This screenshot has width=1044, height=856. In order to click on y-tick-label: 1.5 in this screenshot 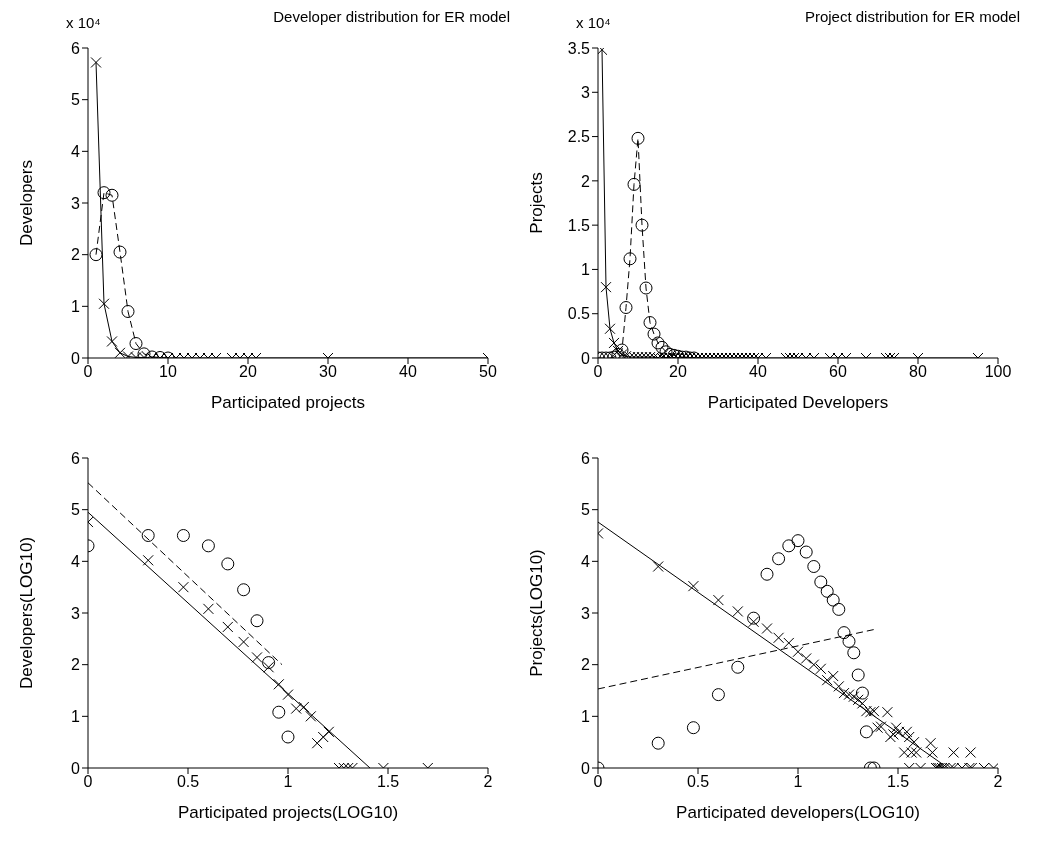, I will do `click(579, 225)`.